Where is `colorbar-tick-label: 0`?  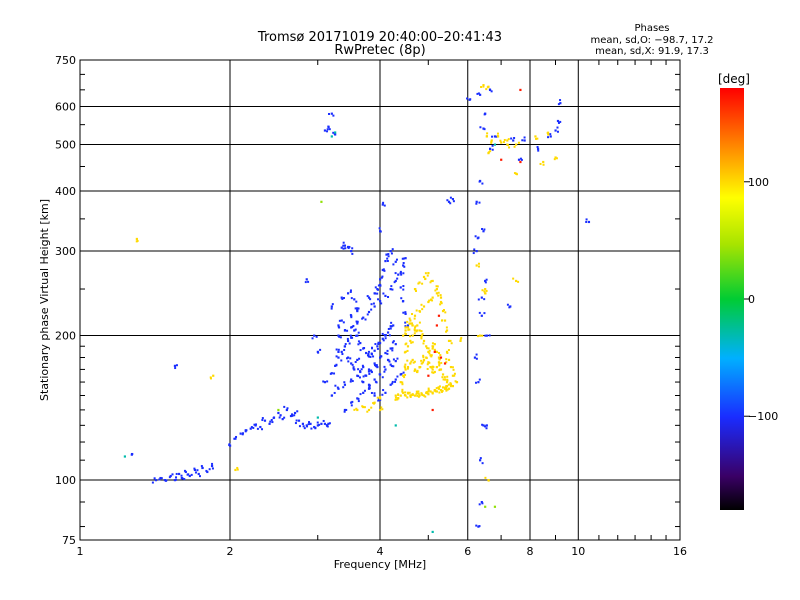
colorbar-tick-label: 0 is located at coordinates (751, 299).